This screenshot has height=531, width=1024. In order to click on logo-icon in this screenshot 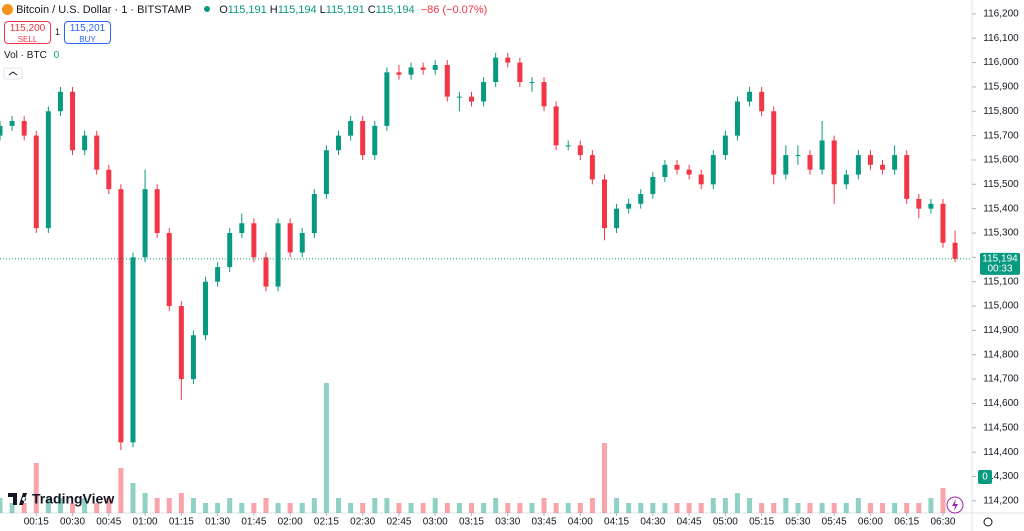, I will do `click(17, 499)`.